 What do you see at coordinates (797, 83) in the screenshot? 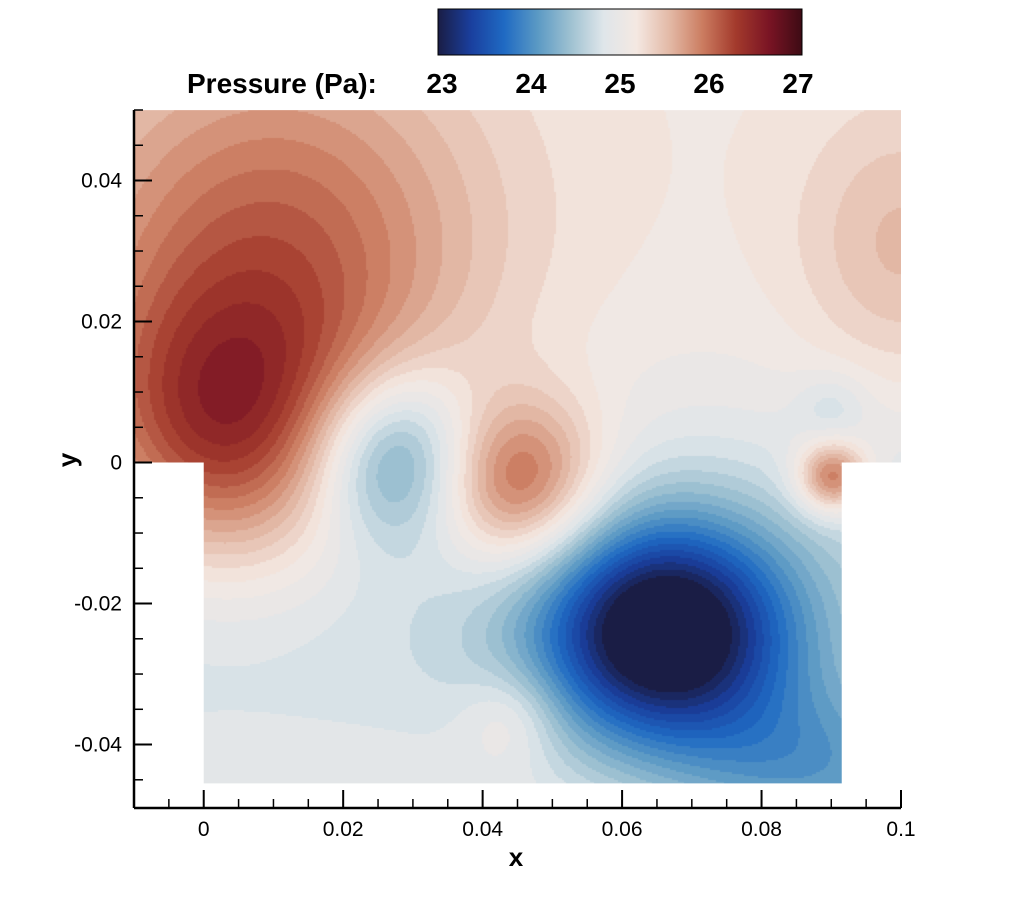
I see `colorbar-tick-label: 27` at bounding box center [797, 83].